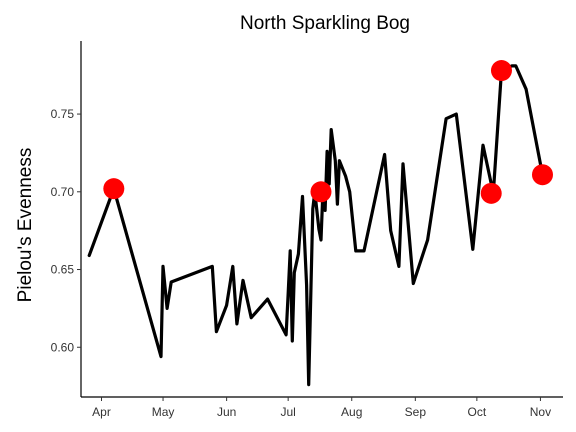  What do you see at coordinates (63, 192) in the screenshot?
I see `y-tick-label: 0.70` at bounding box center [63, 192].